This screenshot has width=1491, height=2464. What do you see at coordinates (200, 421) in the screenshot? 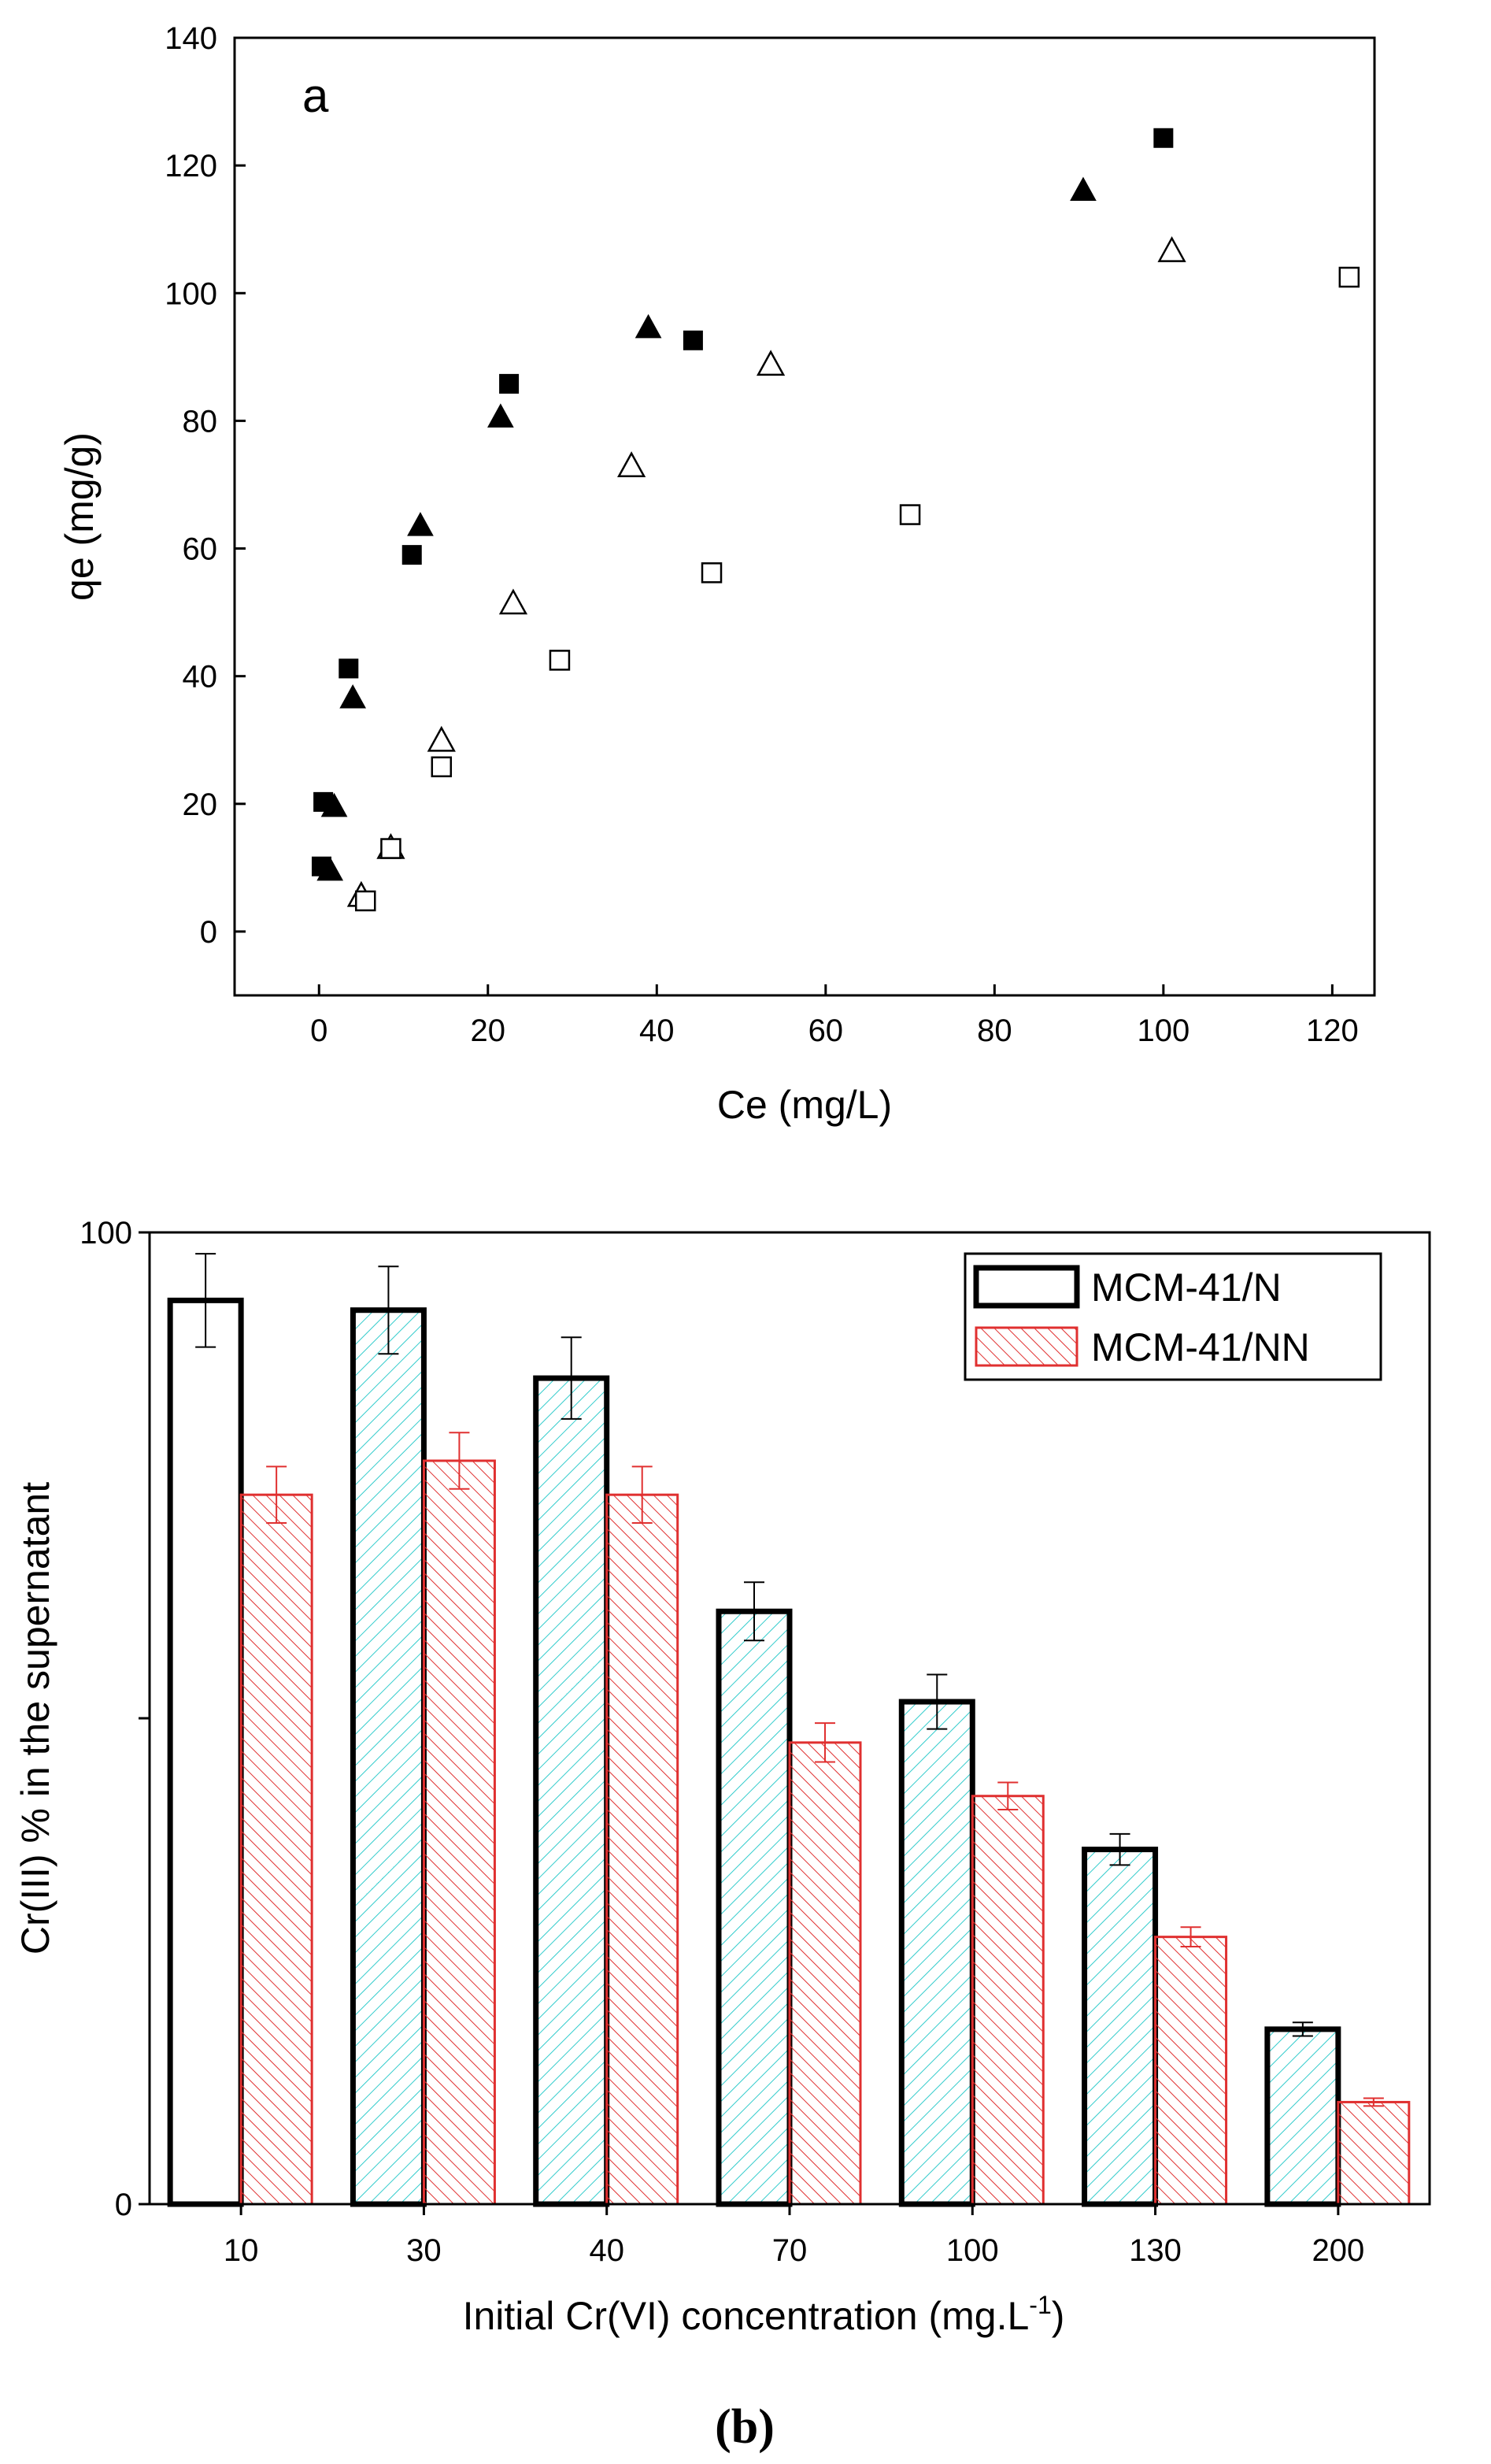
I see `y-tick-label: 80` at bounding box center [200, 421].